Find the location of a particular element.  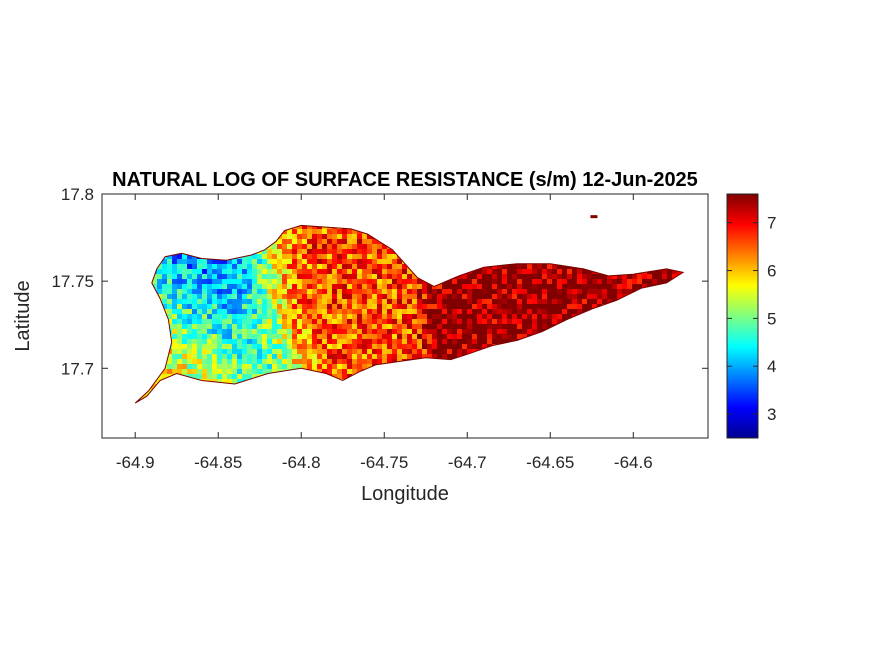

colorbar-tick-label: 4 is located at coordinates (771, 366).